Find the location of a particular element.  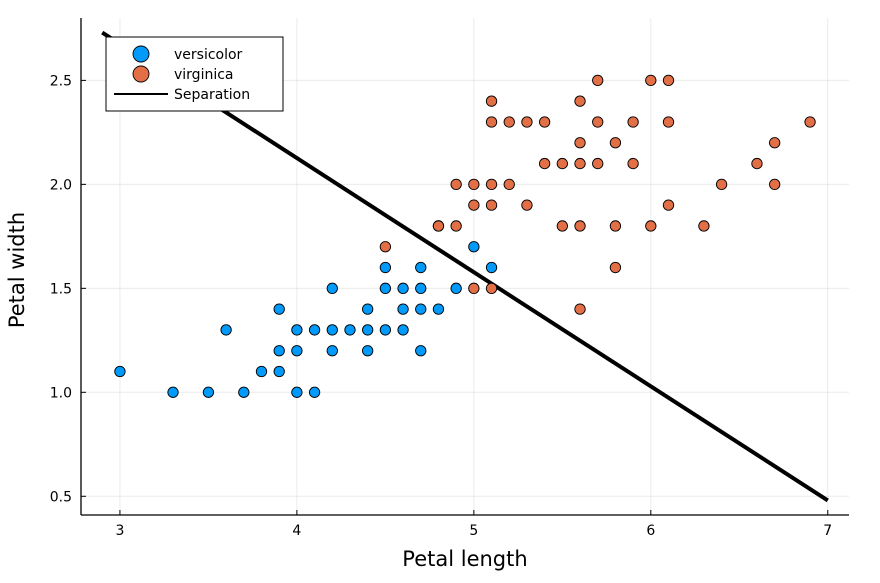

x-tick-label: 5 is located at coordinates (473, 531).